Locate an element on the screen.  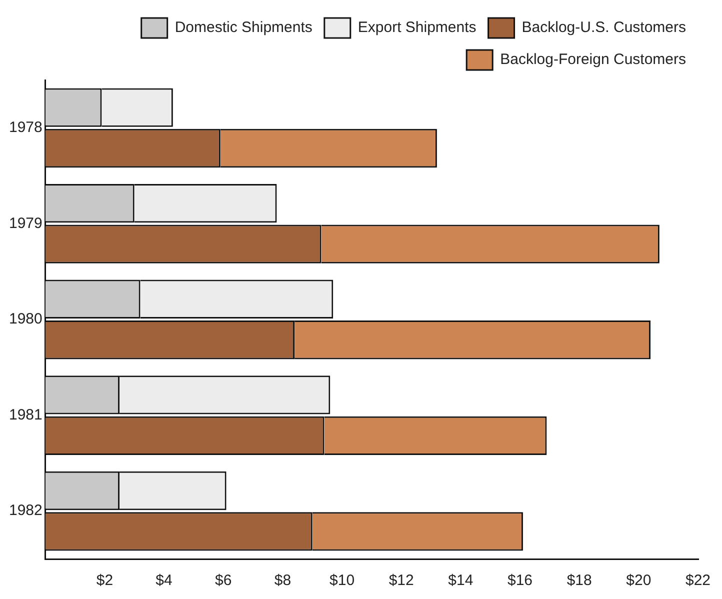
x-tick-label: $18 is located at coordinates (579, 581).